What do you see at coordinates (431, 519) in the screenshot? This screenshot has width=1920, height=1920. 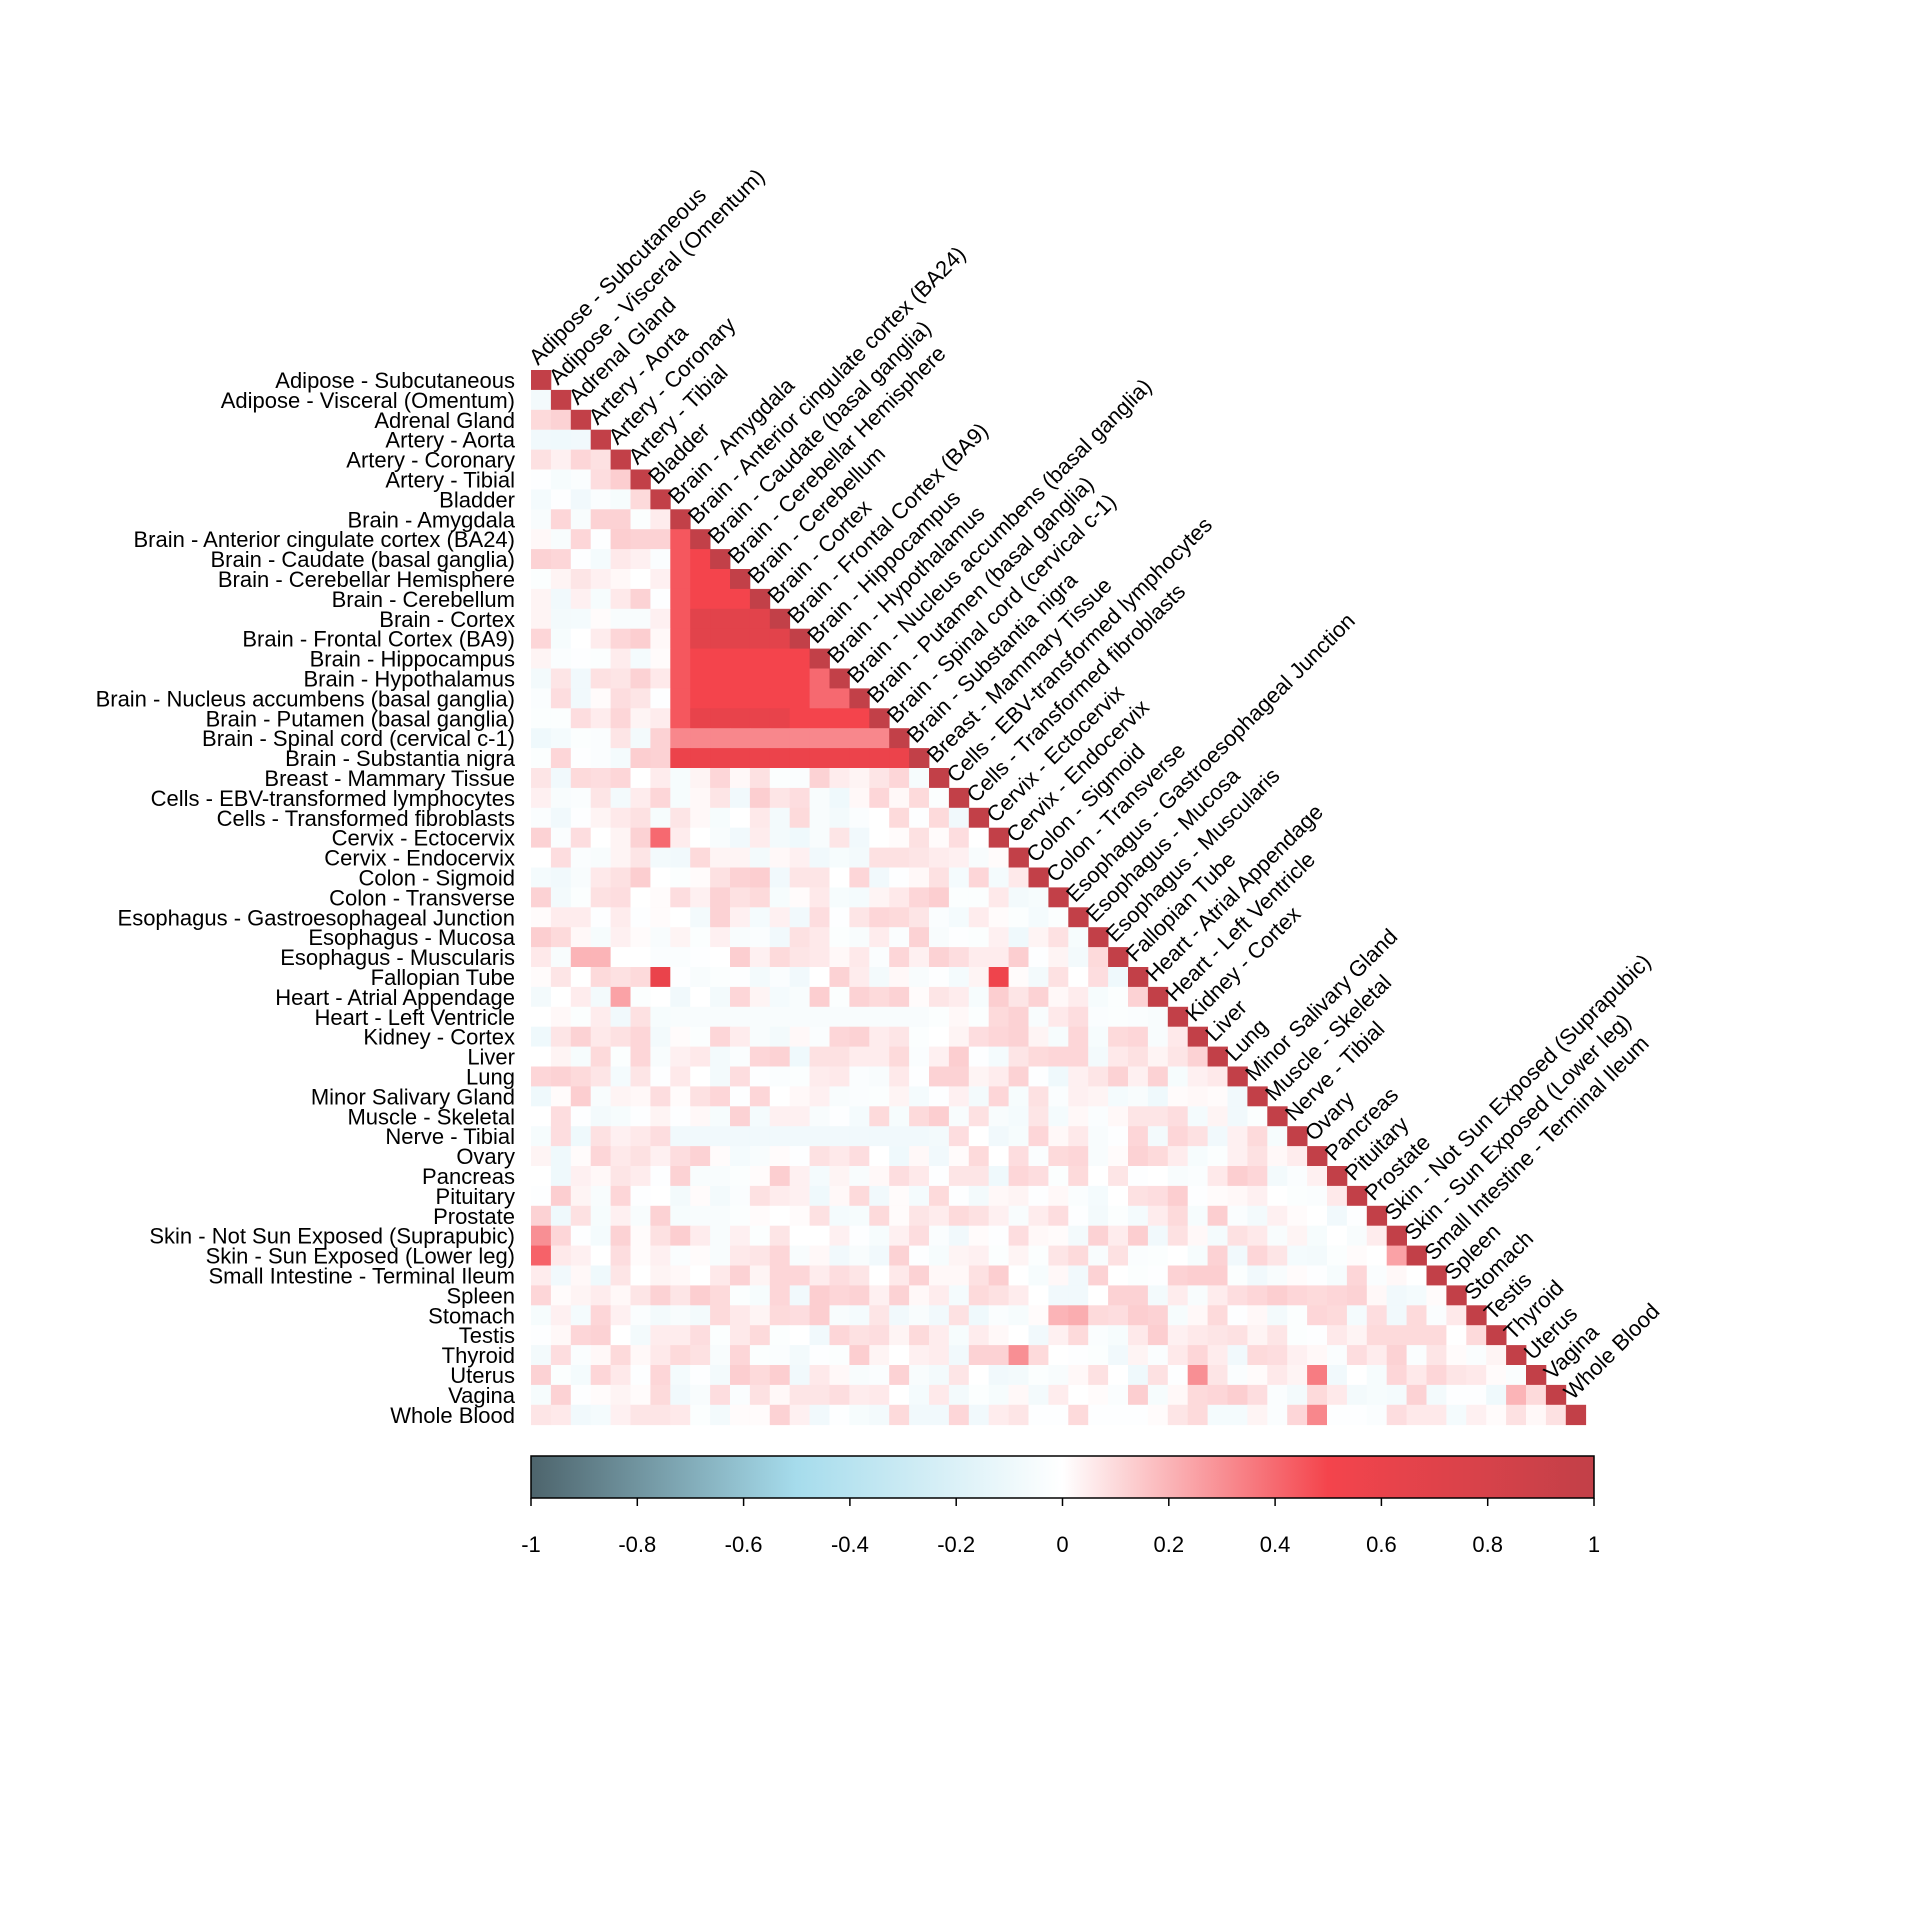 I see `row-label: Brain - Amygdala` at bounding box center [431, 519].